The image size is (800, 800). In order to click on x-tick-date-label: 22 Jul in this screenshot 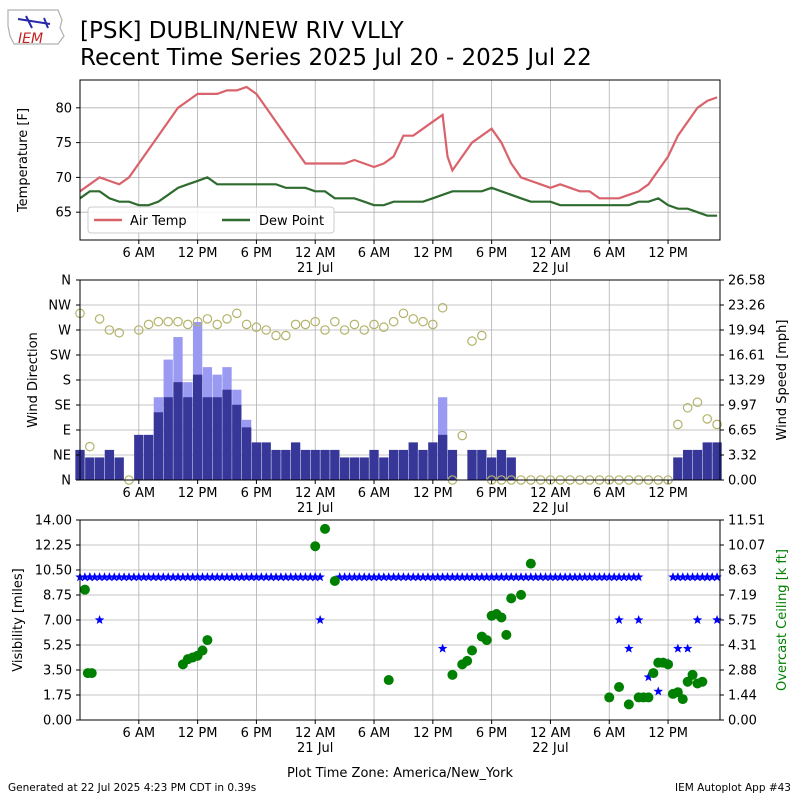, I will do `click(550, 508)`.